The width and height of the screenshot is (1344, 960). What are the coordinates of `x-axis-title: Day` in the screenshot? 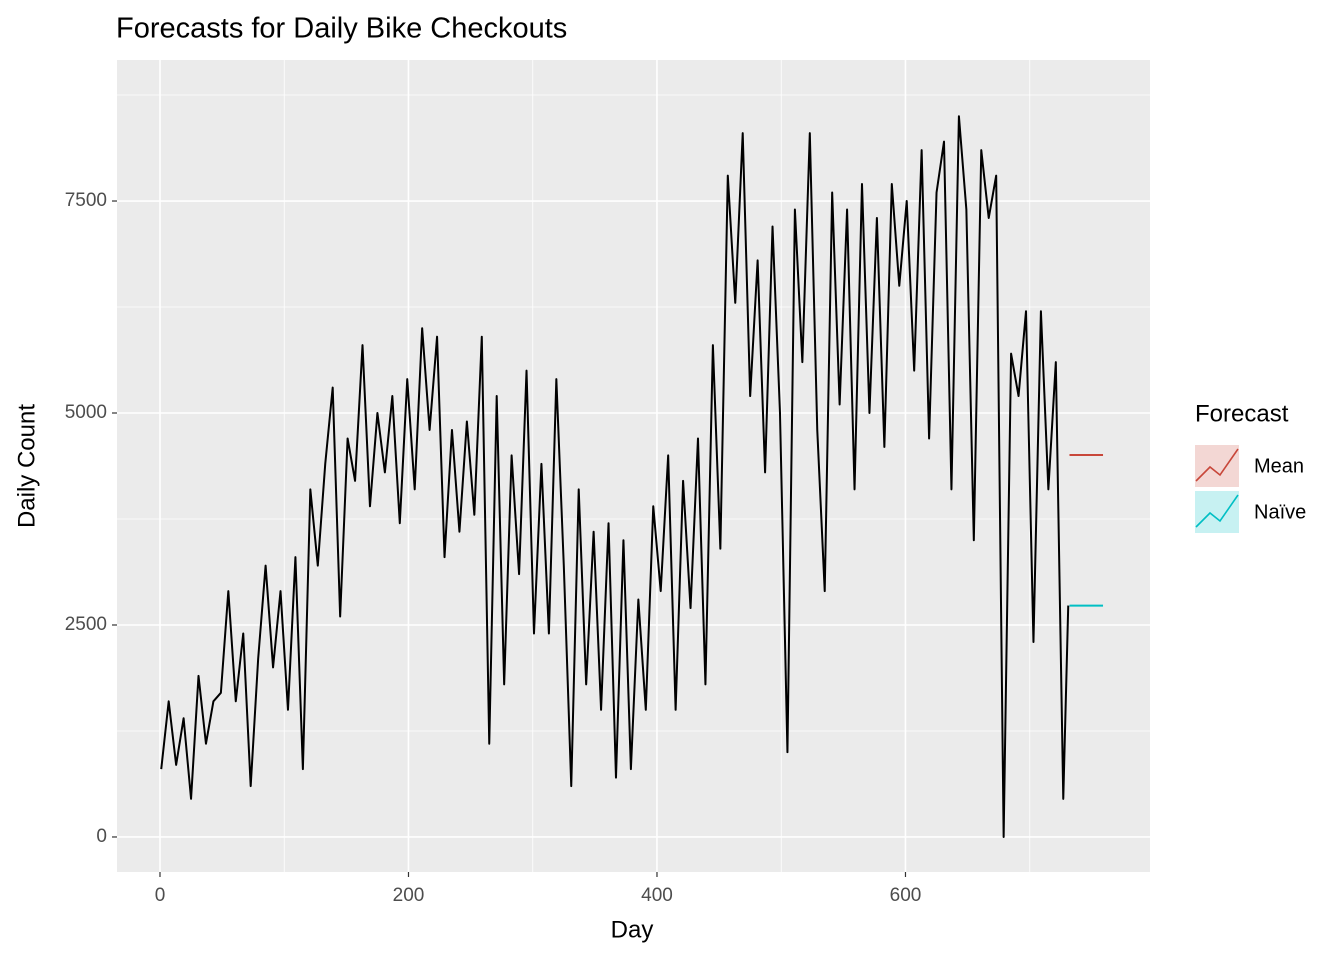 It's located at (632, 929).